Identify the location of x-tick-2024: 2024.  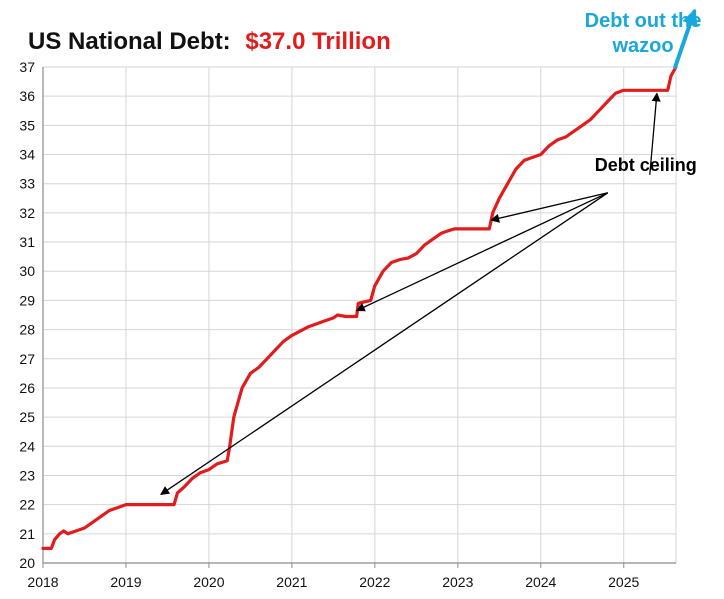
(540, 582).